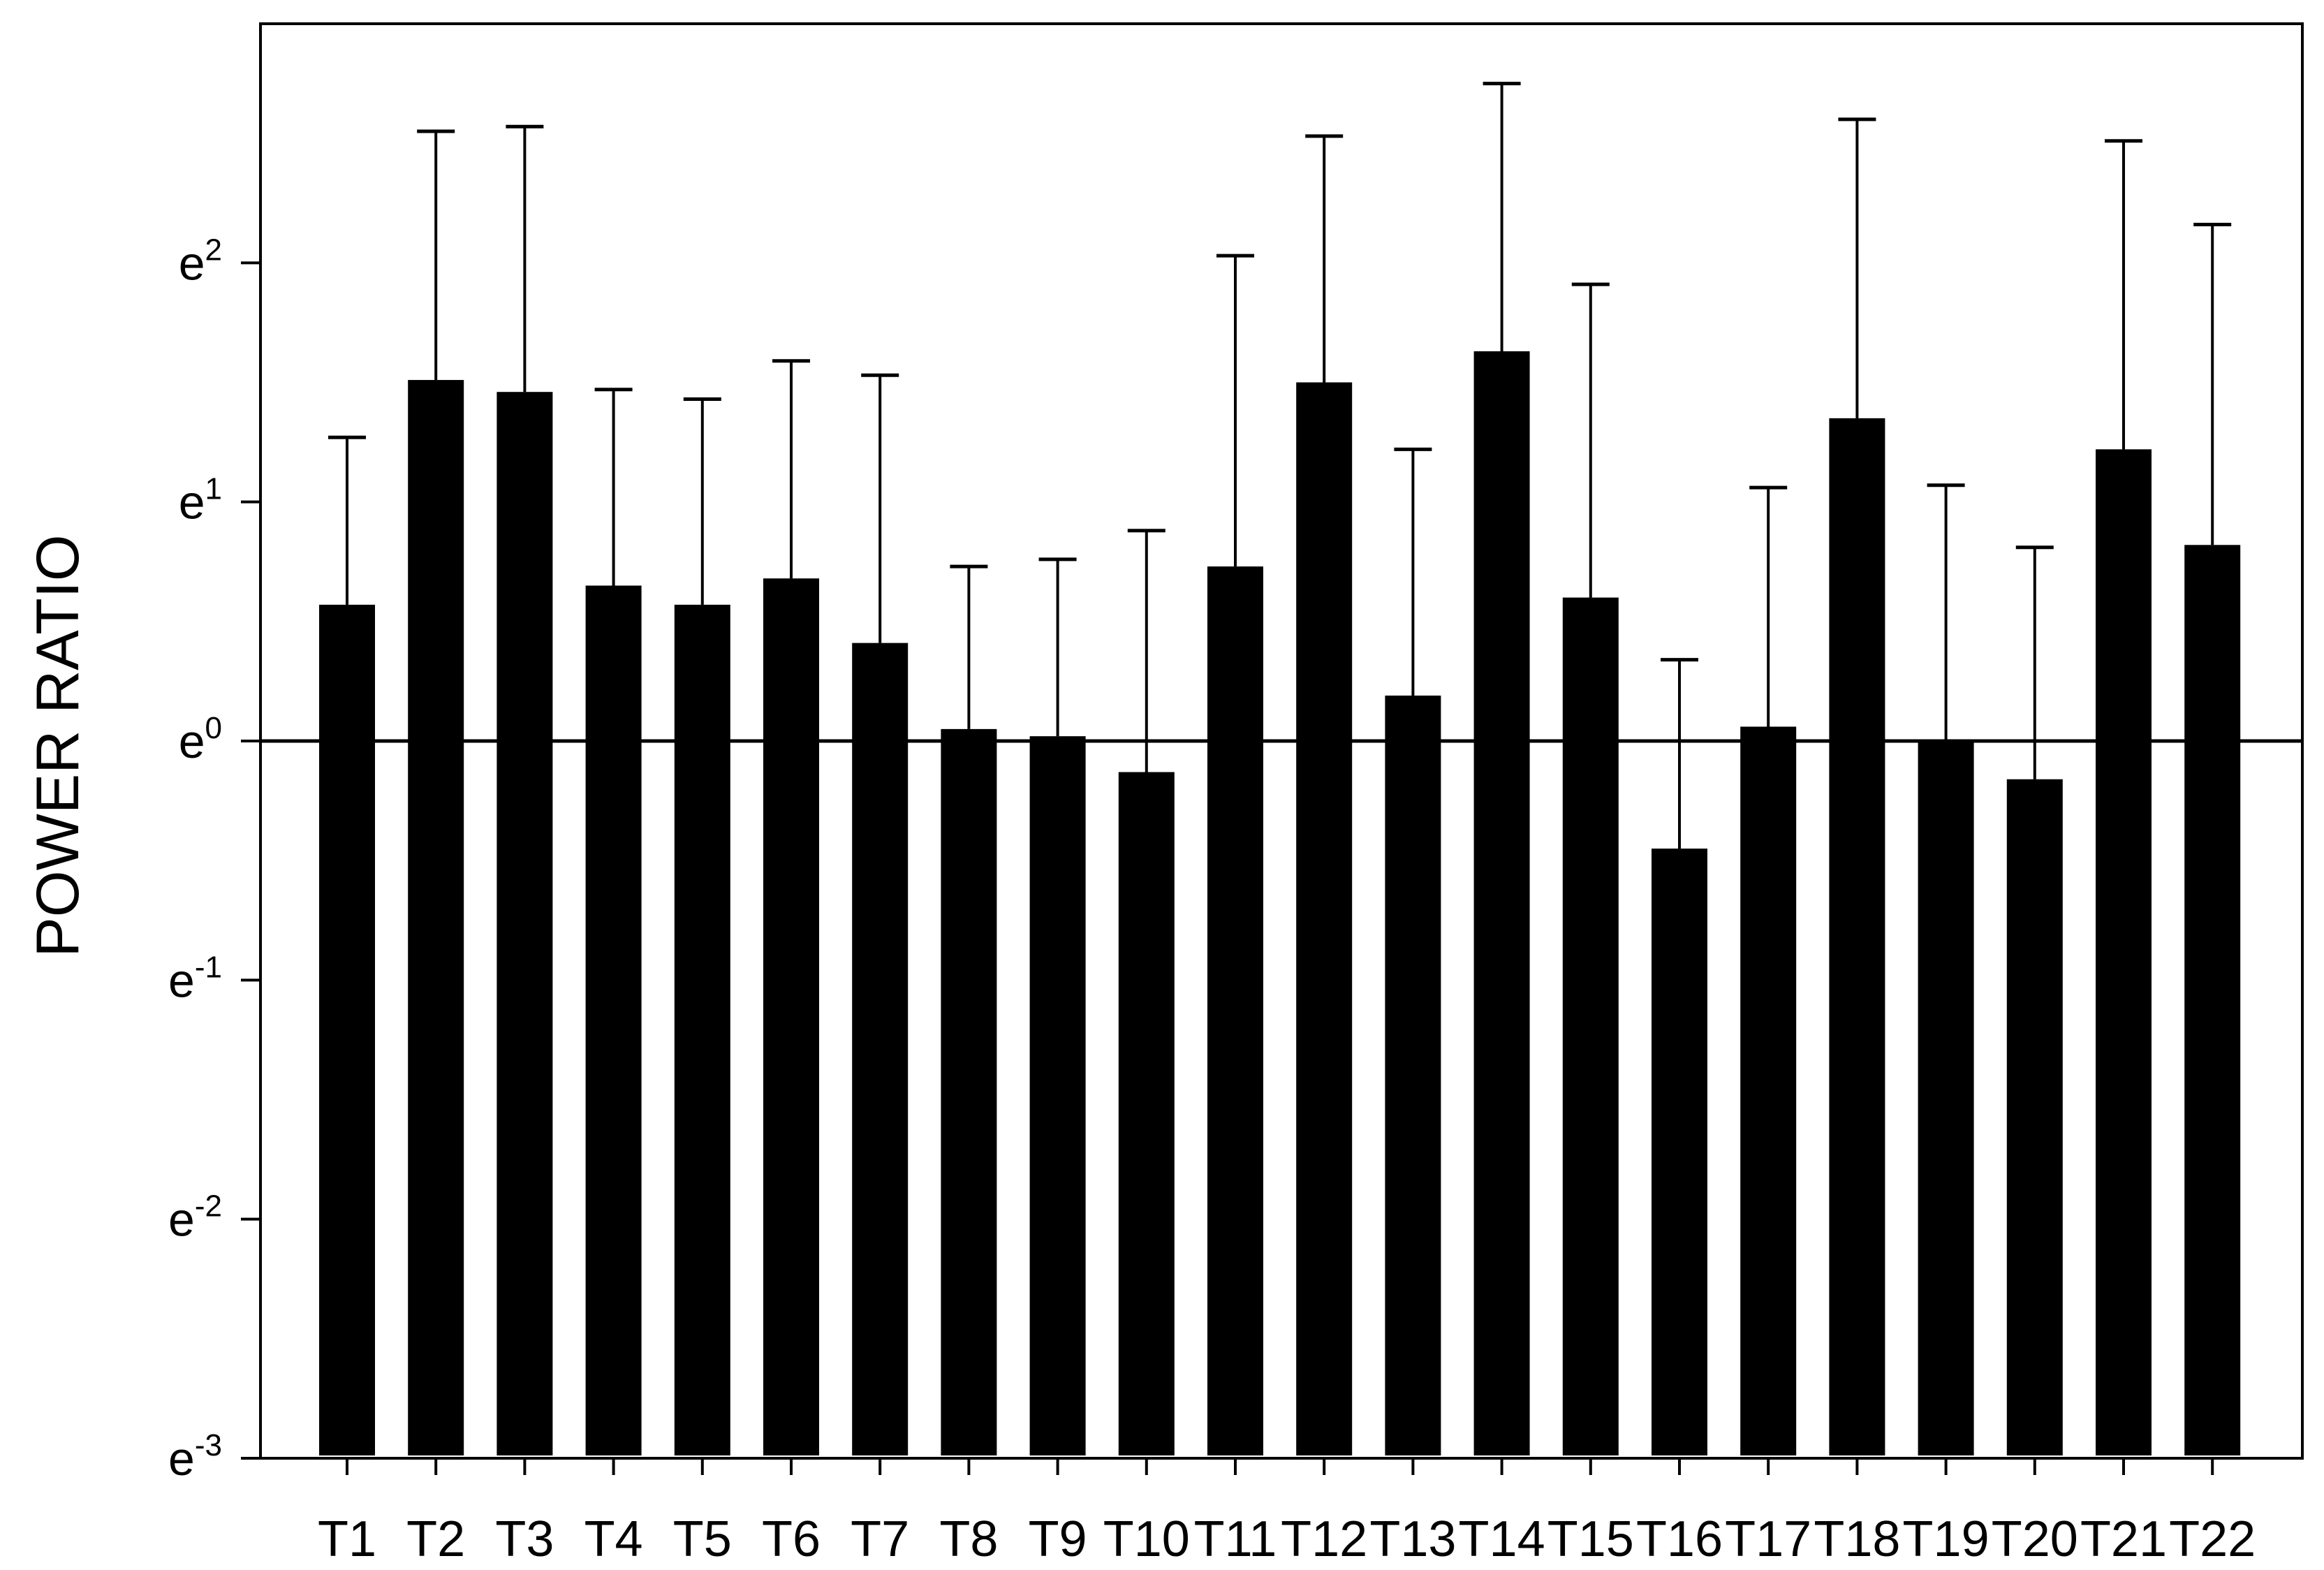 The width and height of the screenshot is (2324, 1570). What do you see at coordinates (880, 1539) in the screenshot?
I see `x-tick-label-t7: T7` at bounding box center [880, 1539].